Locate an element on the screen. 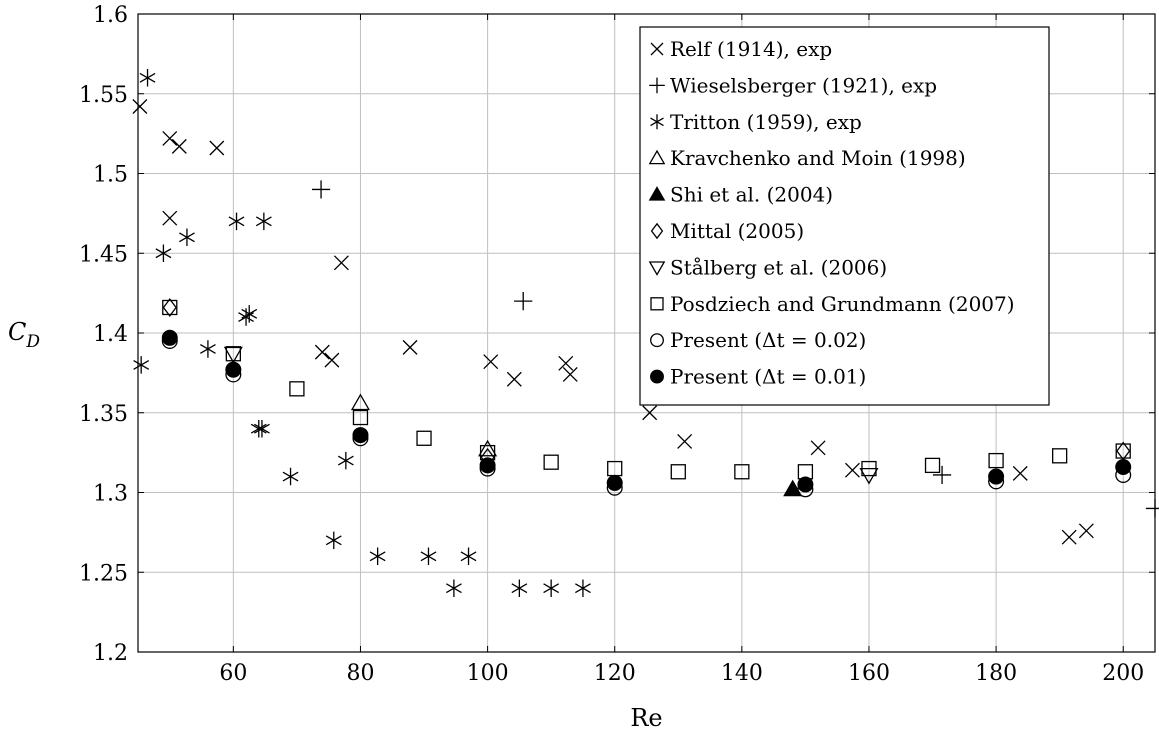 Image resolution: width=1159 pixels, height=733 pixels. x-tick-label: 120 is located at coordinates (615, 673).